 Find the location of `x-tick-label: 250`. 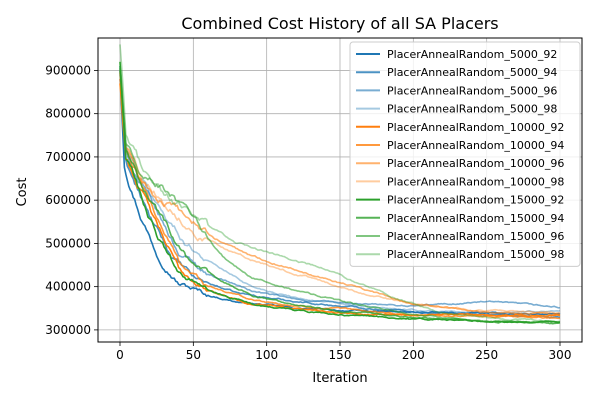

x-tick-label: 250 is located at coordinates (486, 355).